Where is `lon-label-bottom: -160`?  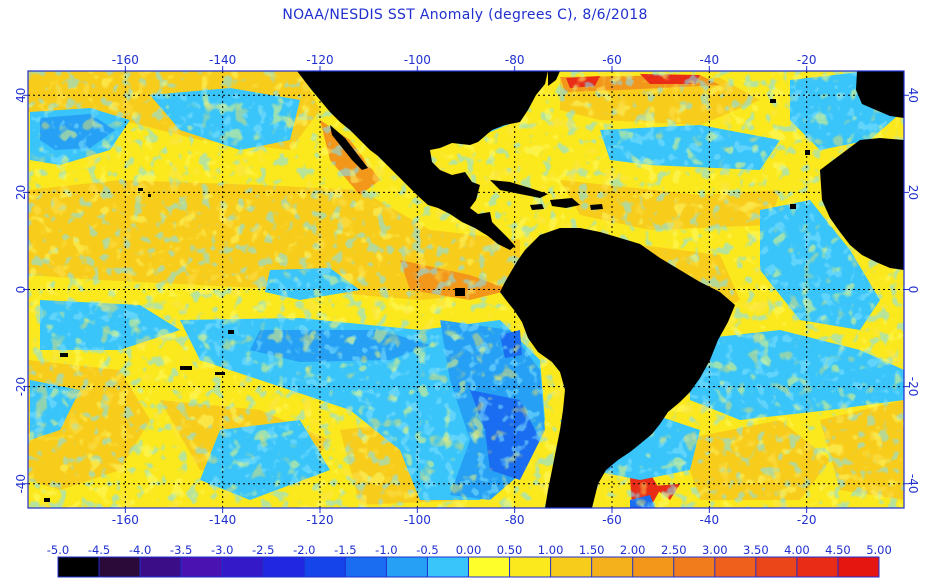
lon-label-bottom: -160 is located at coordinates (125, 520).